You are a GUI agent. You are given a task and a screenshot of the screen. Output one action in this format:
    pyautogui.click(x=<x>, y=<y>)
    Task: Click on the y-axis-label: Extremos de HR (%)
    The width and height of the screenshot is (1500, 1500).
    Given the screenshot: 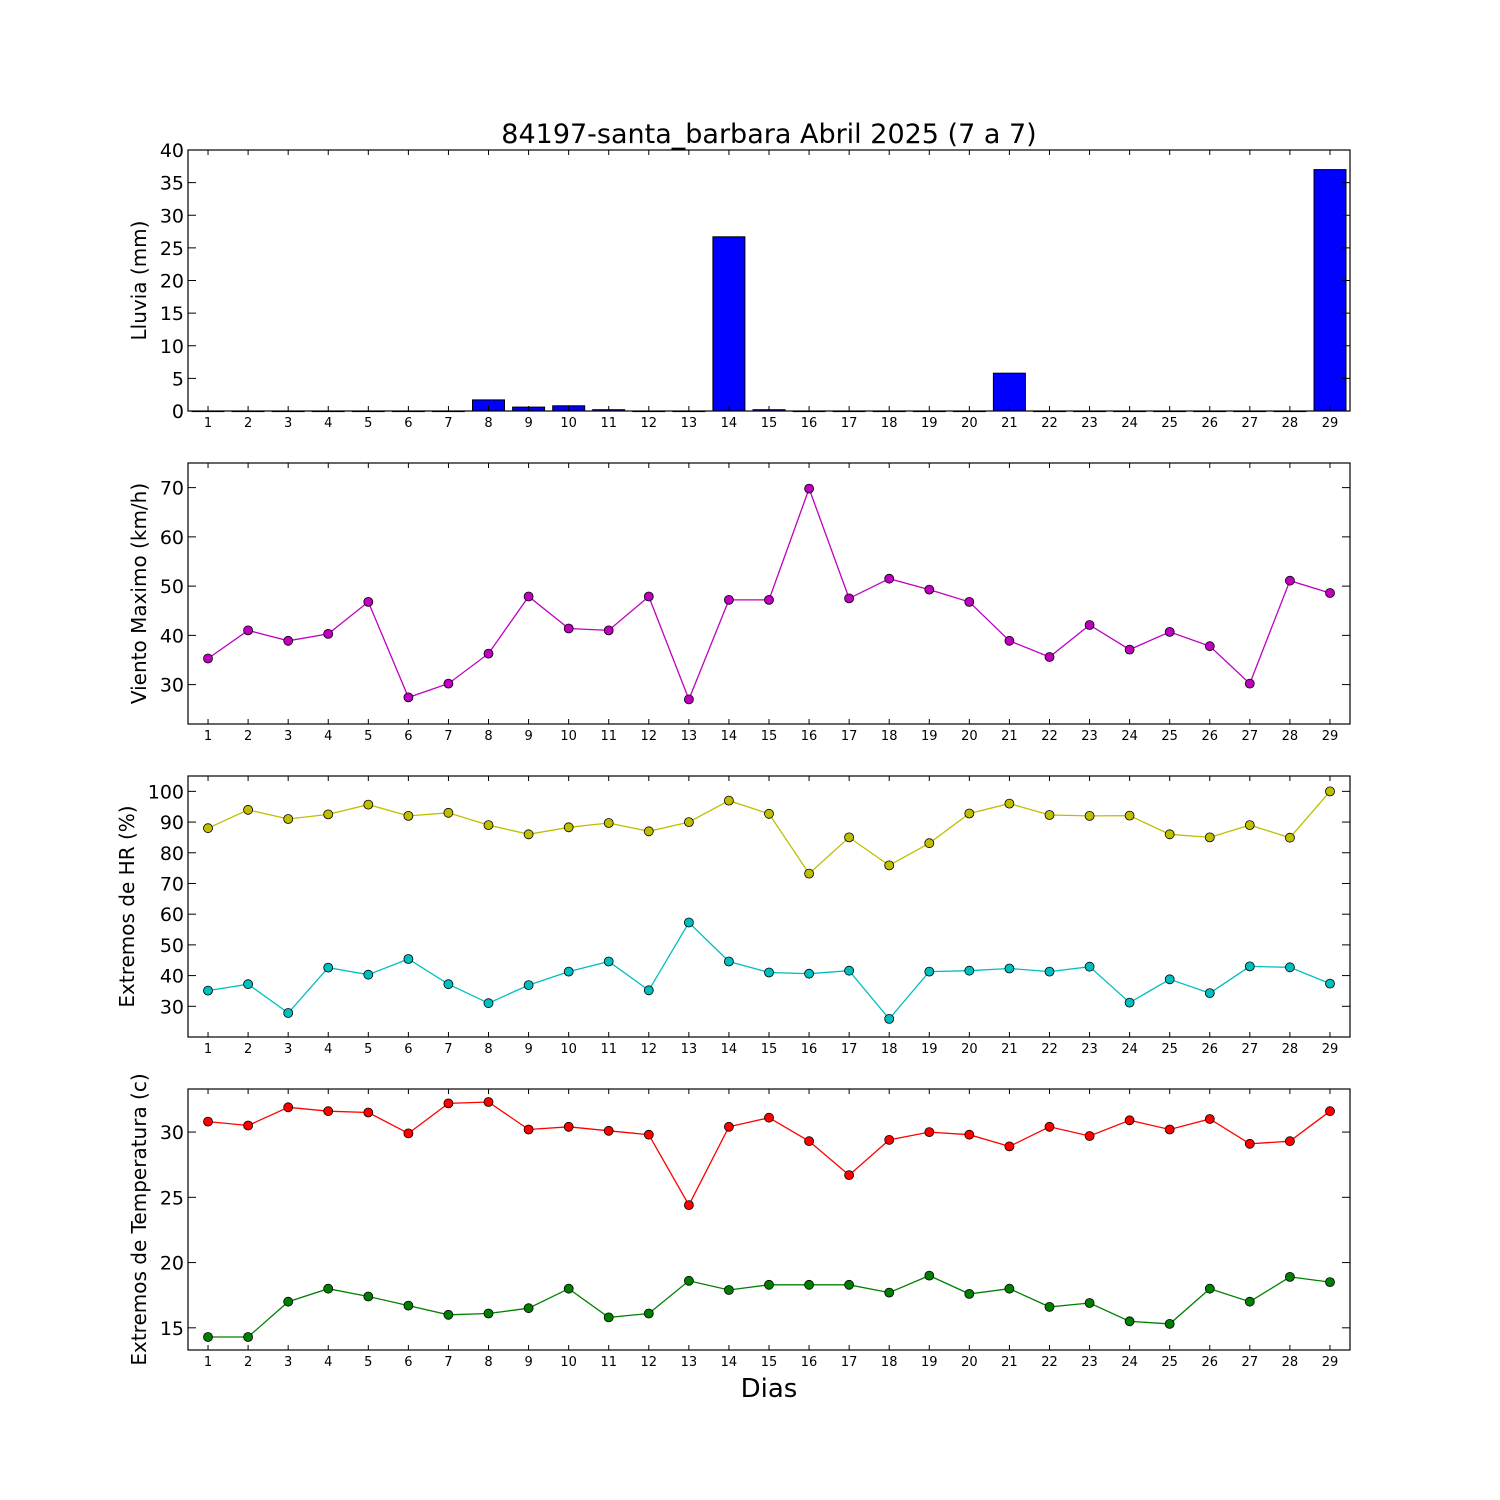 What is the action you would take?
    pyautogui.click(x=127, y=906)
    